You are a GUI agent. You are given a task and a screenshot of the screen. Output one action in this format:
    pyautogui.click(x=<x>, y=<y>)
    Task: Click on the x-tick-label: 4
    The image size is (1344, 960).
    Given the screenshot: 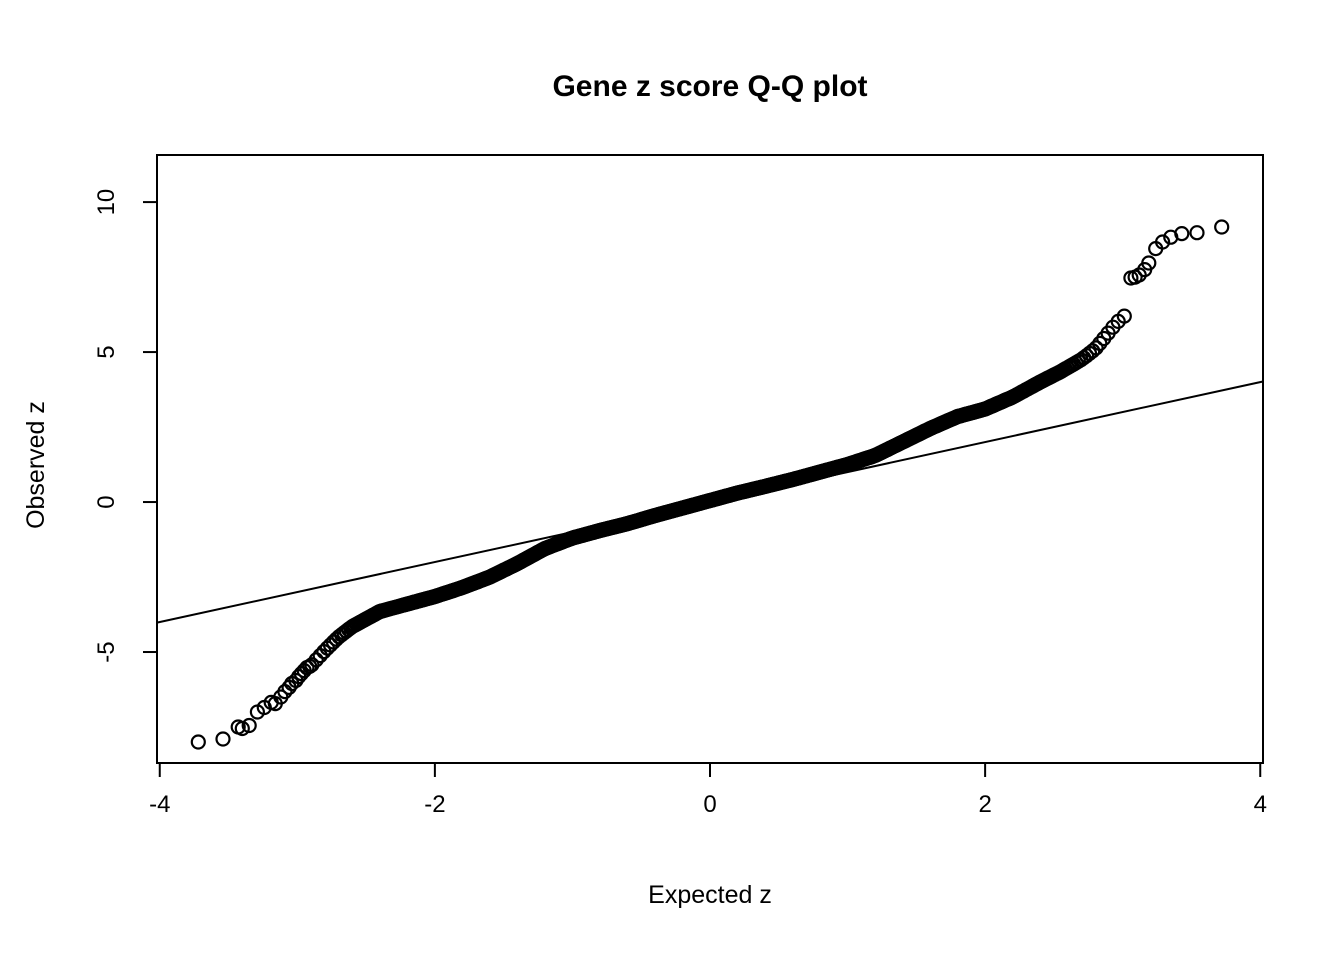 What is the action you would take?
    pyautogui.click(x=1260, y=804)
    